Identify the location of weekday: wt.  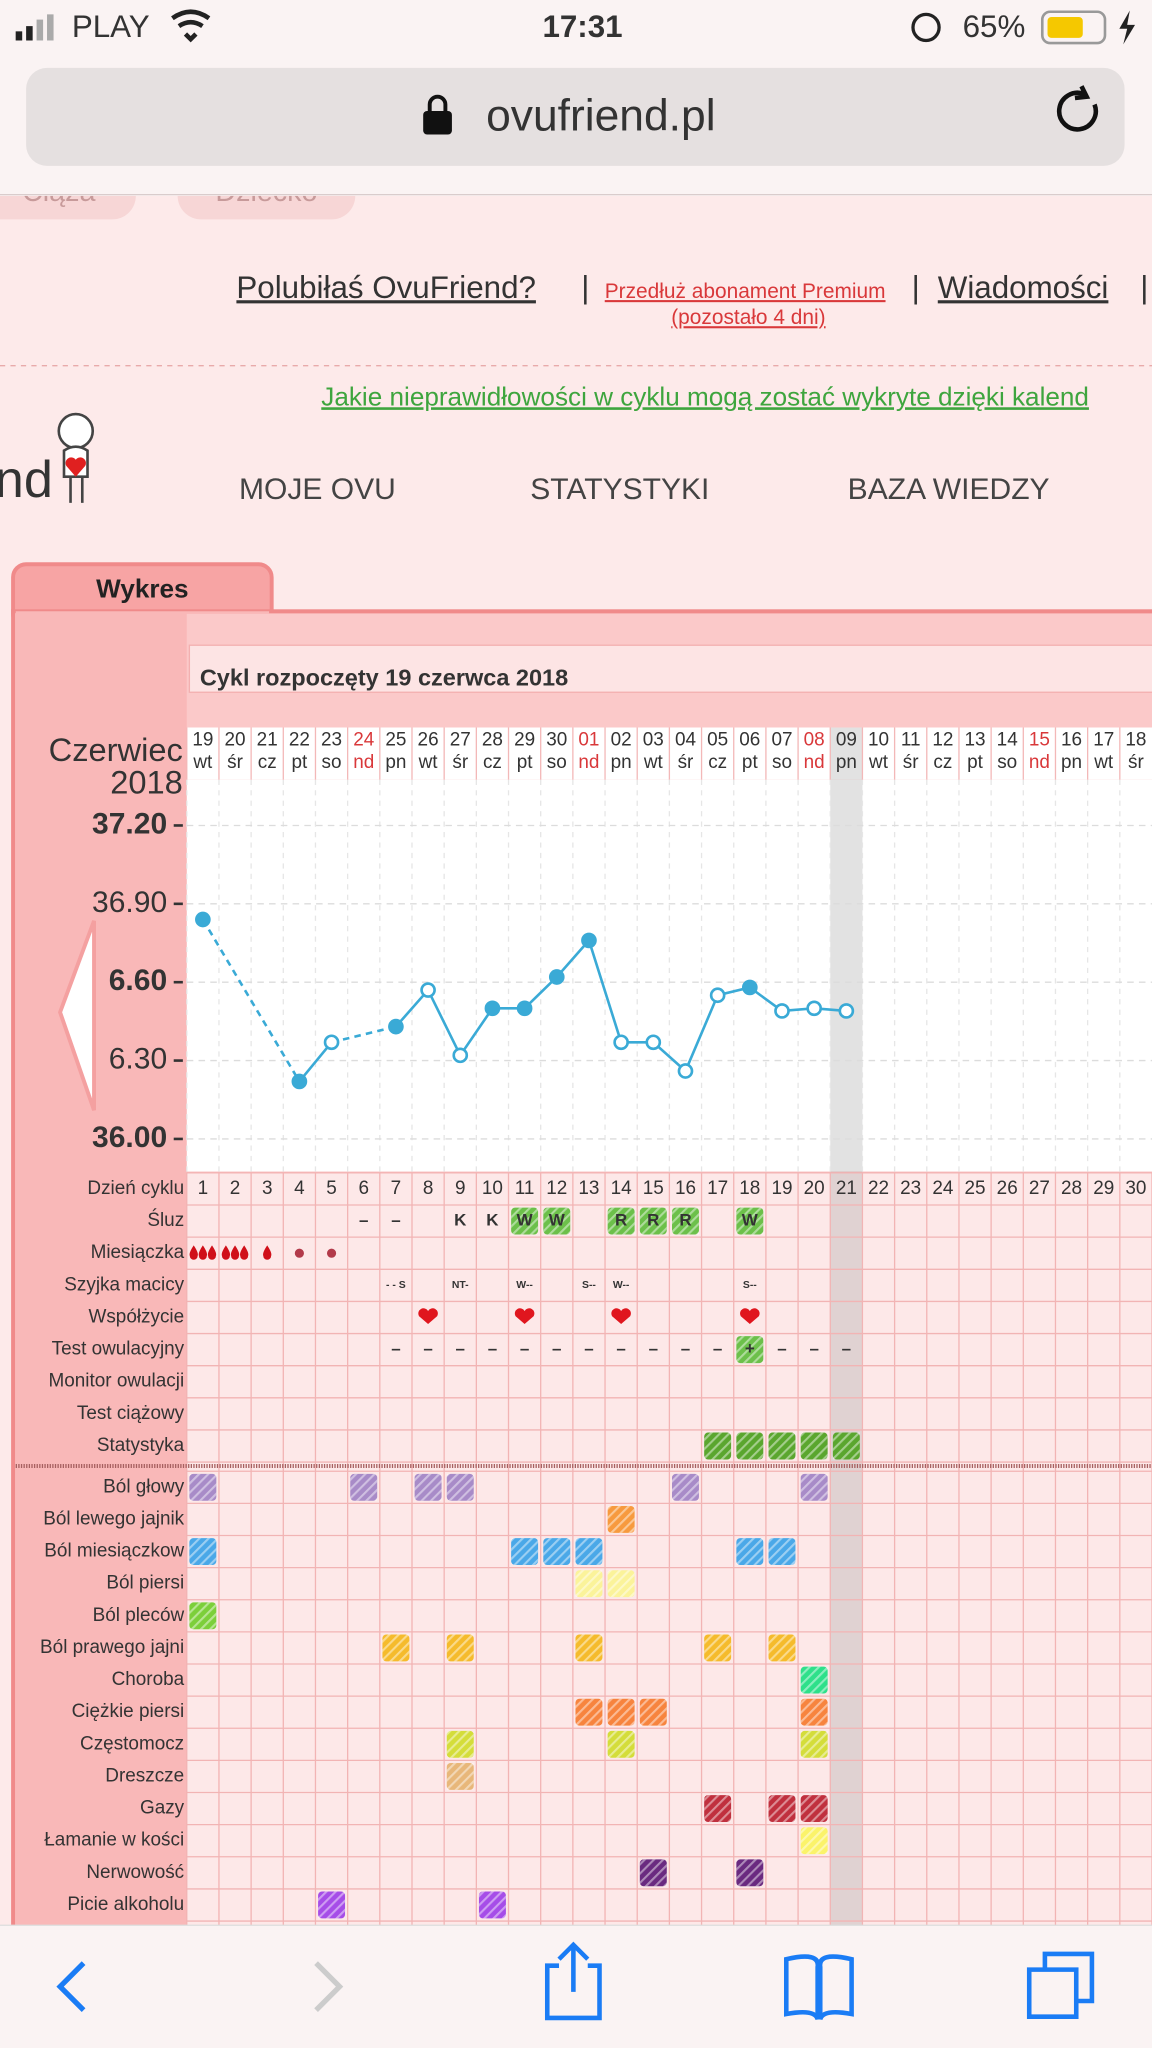
(878, 762).